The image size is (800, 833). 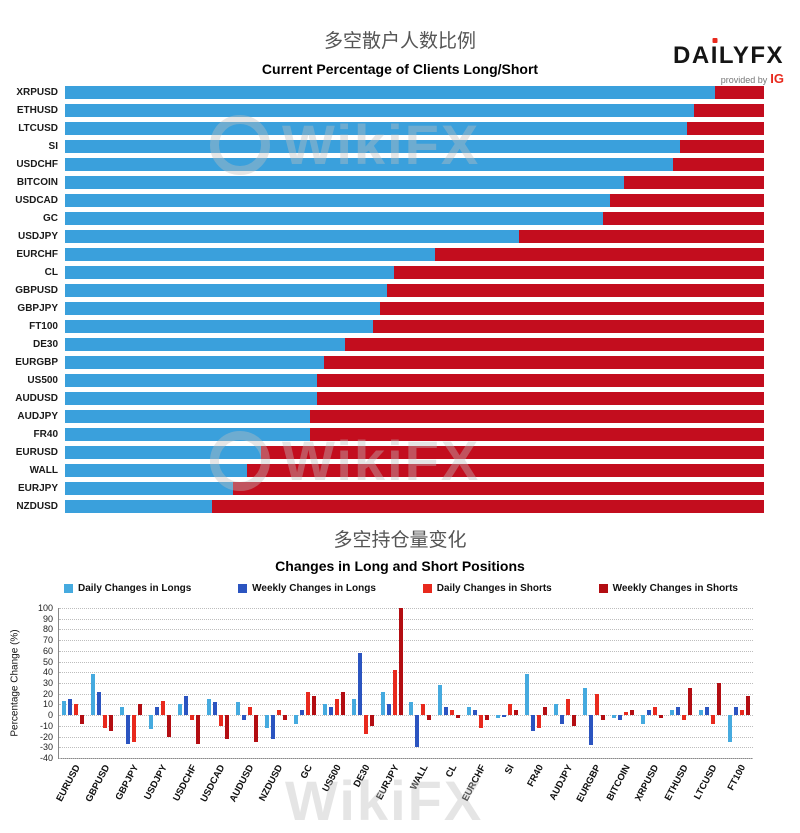 I want to click on instrument-label: CL, so click(x=51, y=272).